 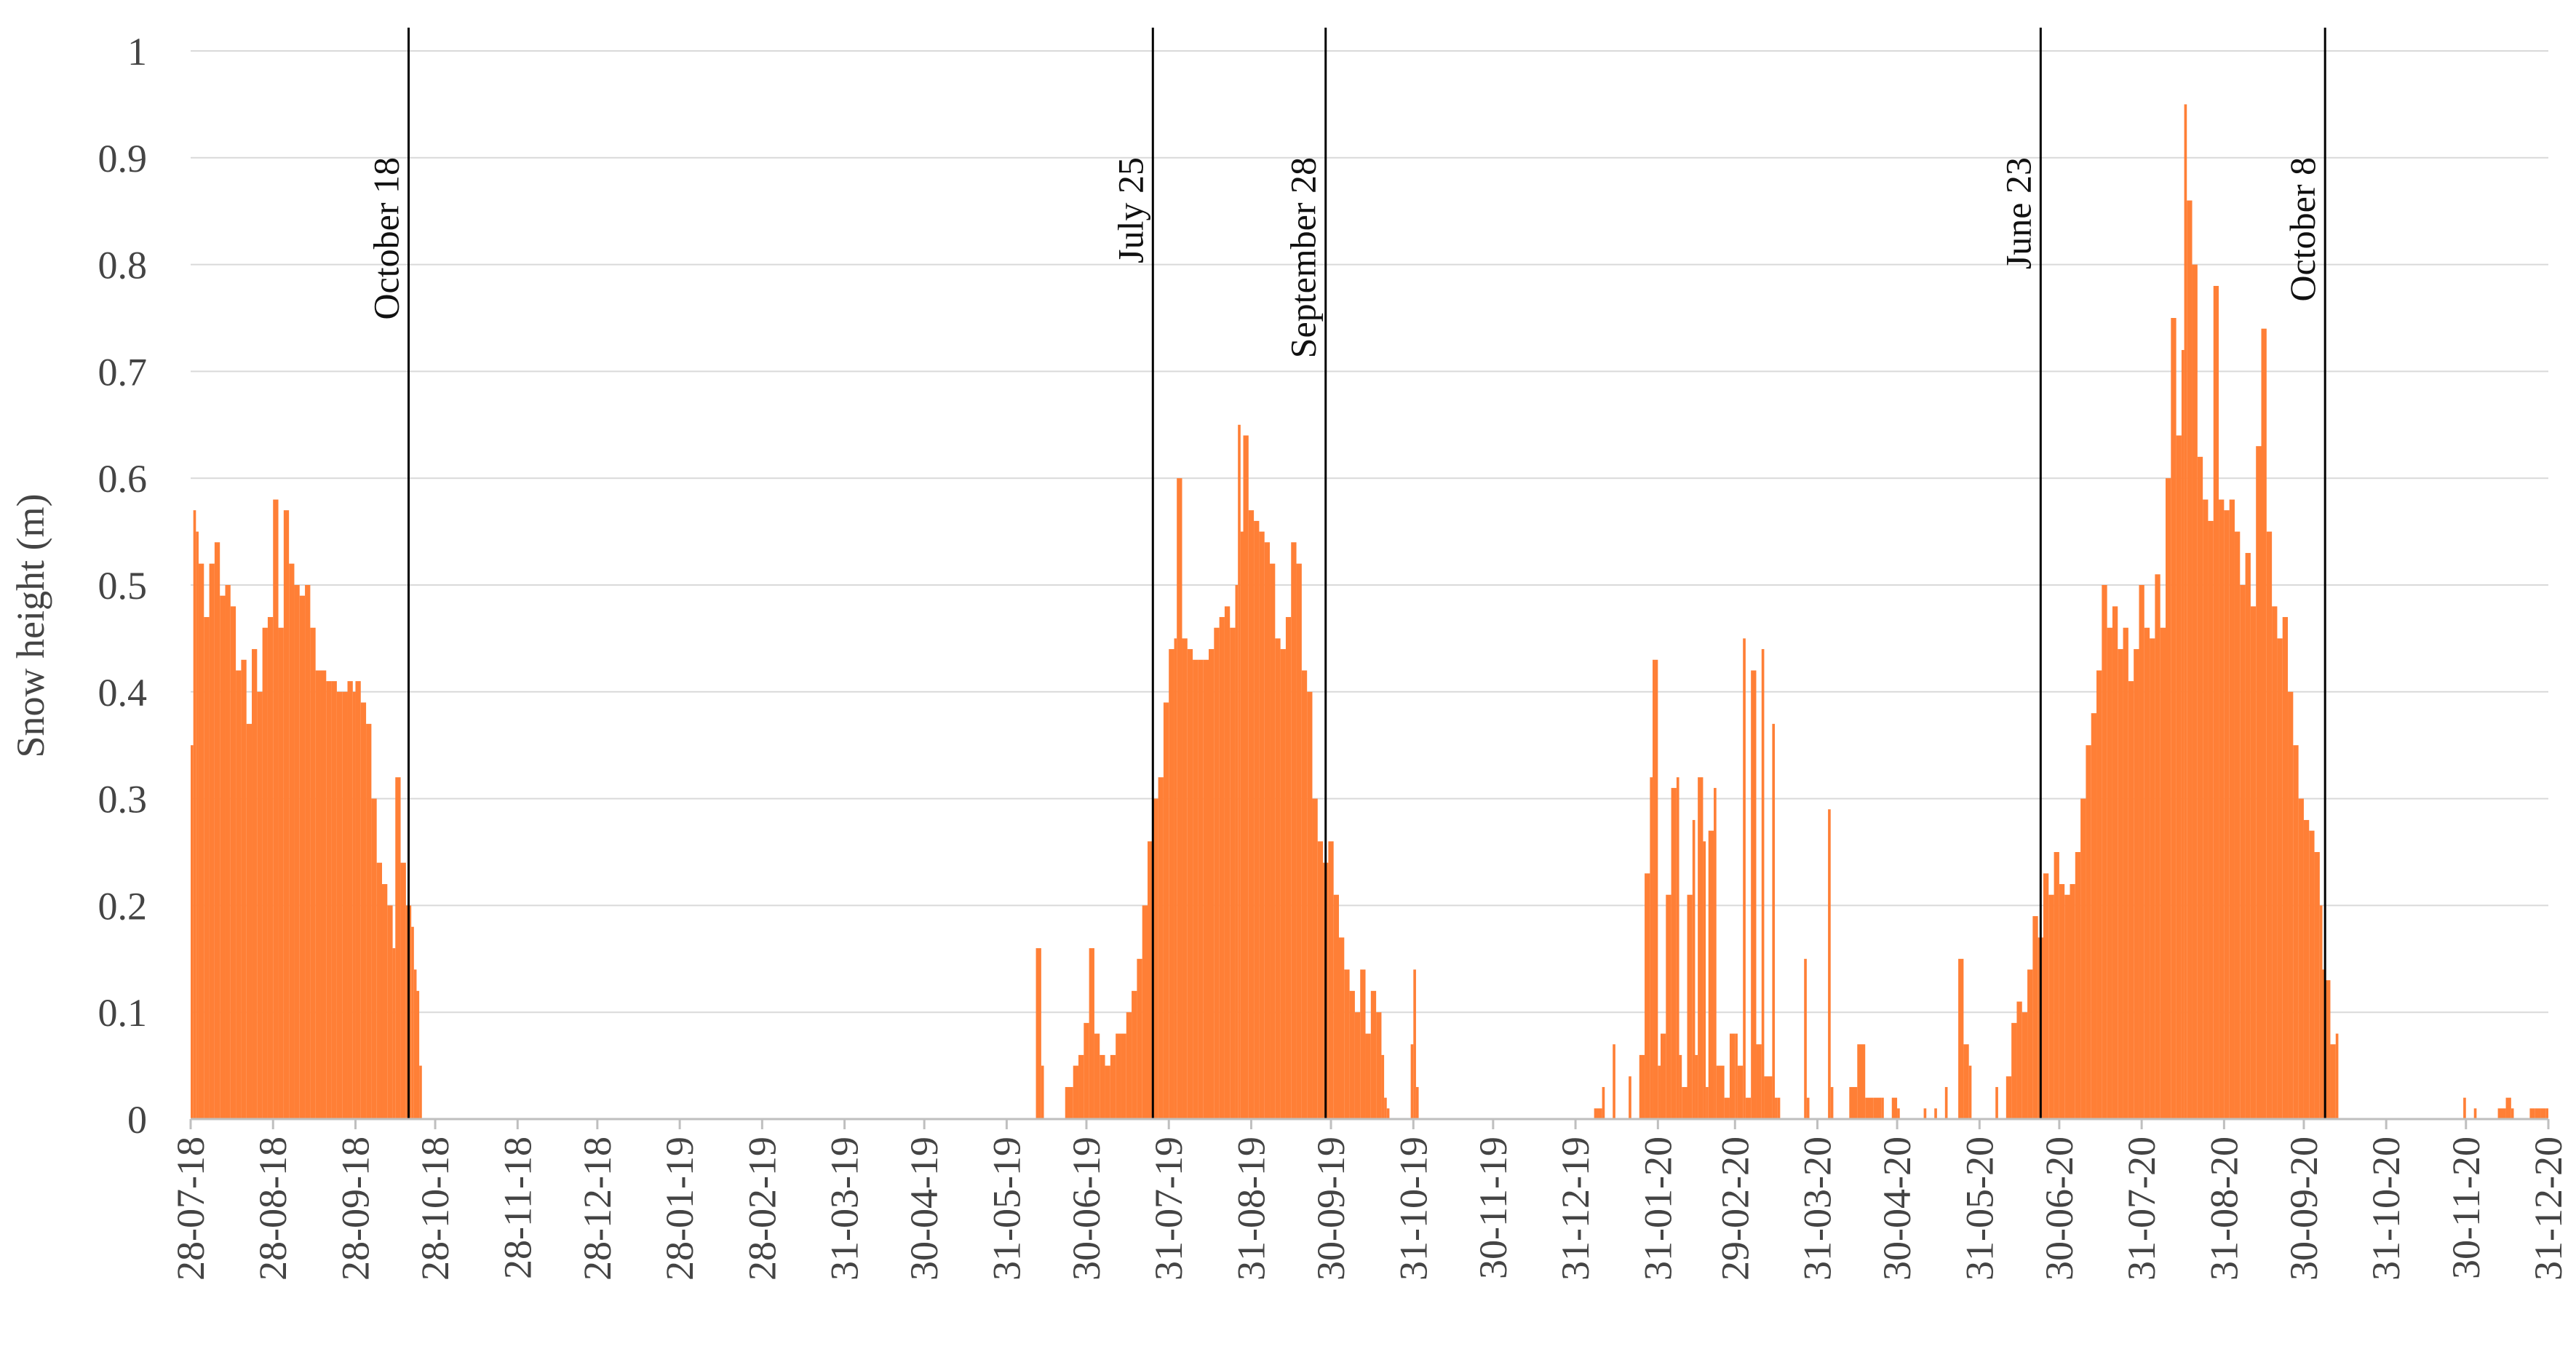 I want to click on y-tick-label: 0.7, so click(x=123, y=372).